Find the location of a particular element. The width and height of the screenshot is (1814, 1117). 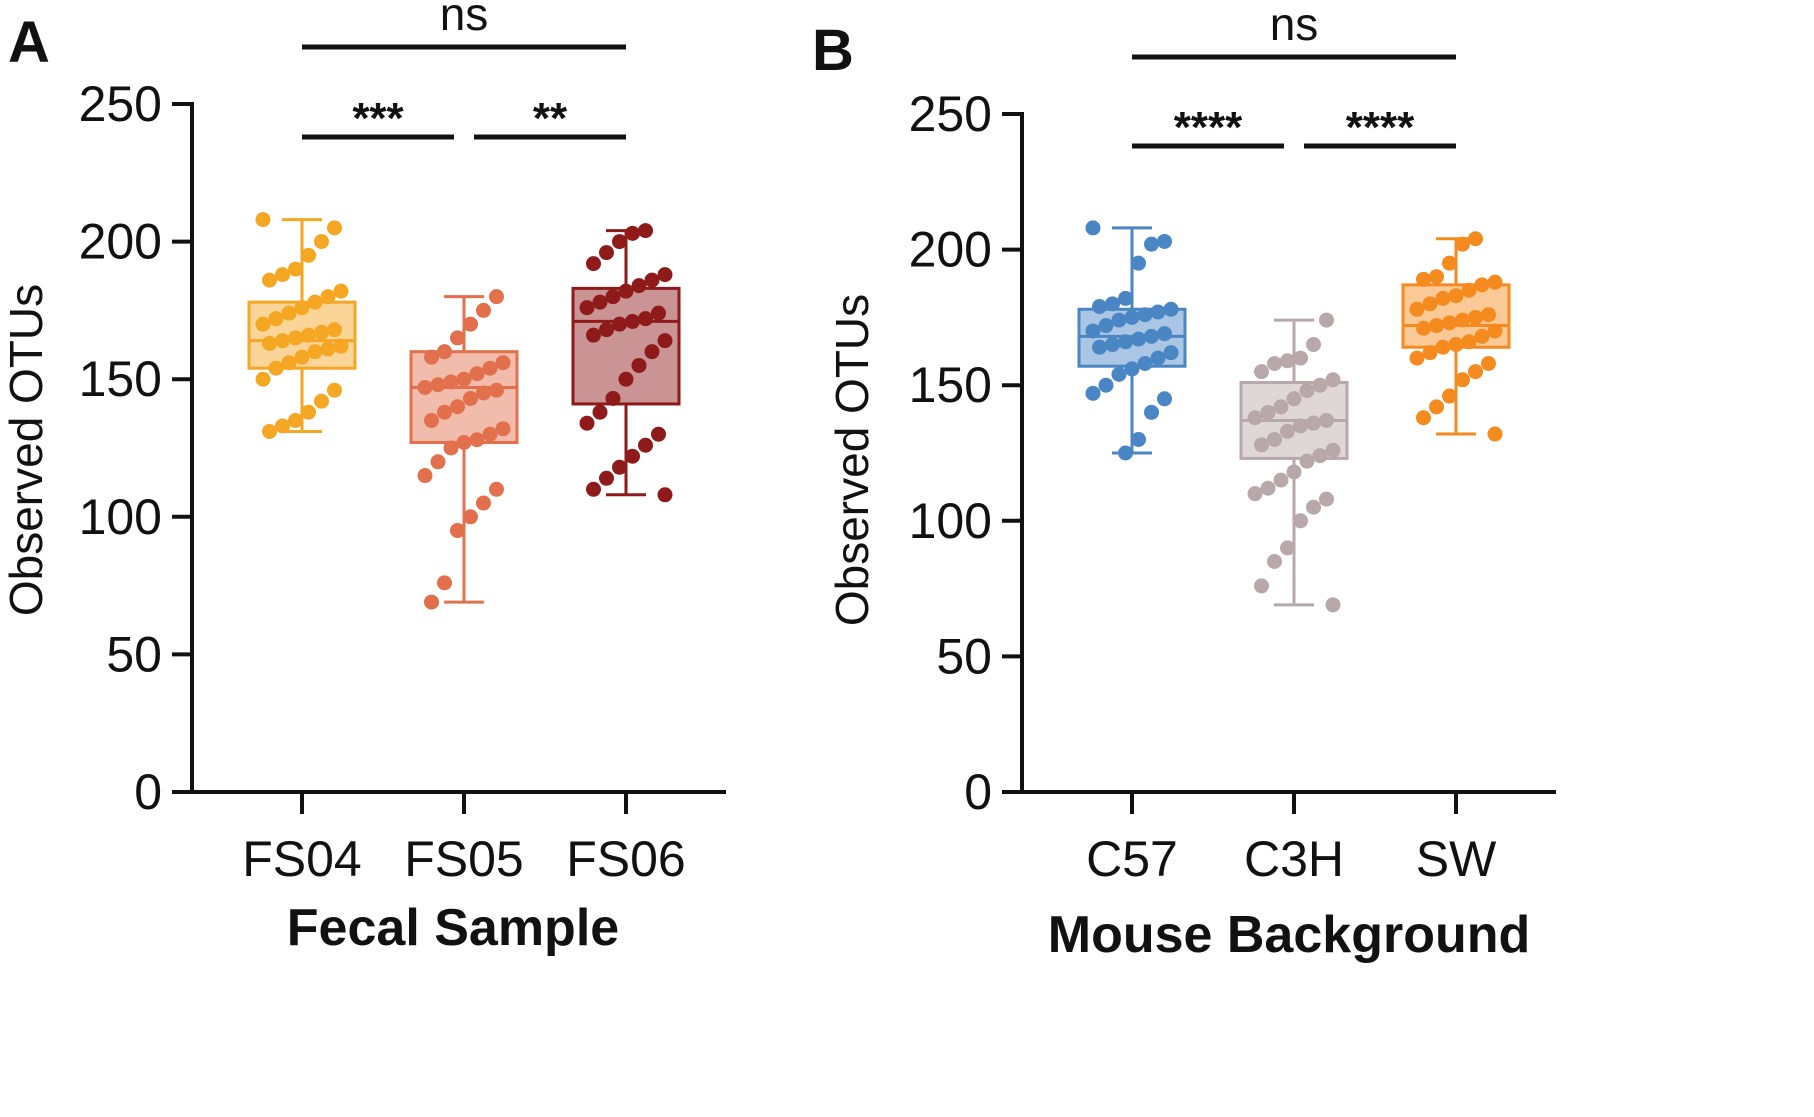

x-axis-label: Mouse Background is located at coordinates (1289, 935).